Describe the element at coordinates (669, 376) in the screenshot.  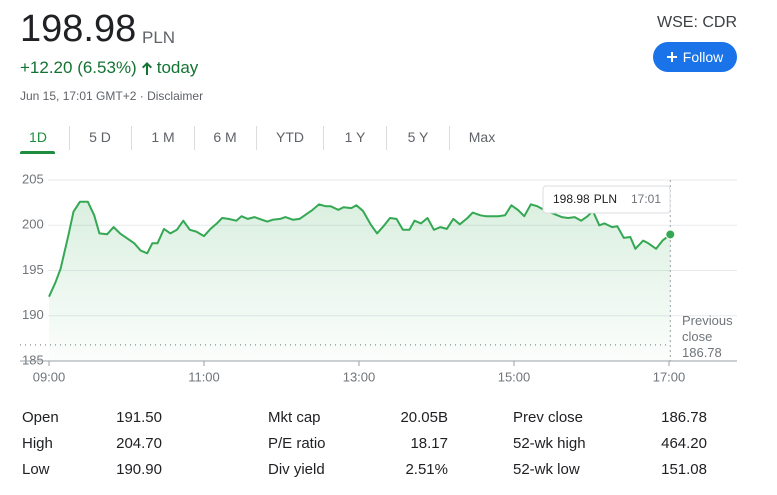
I see `x-tick-label: 17:00` at that location.